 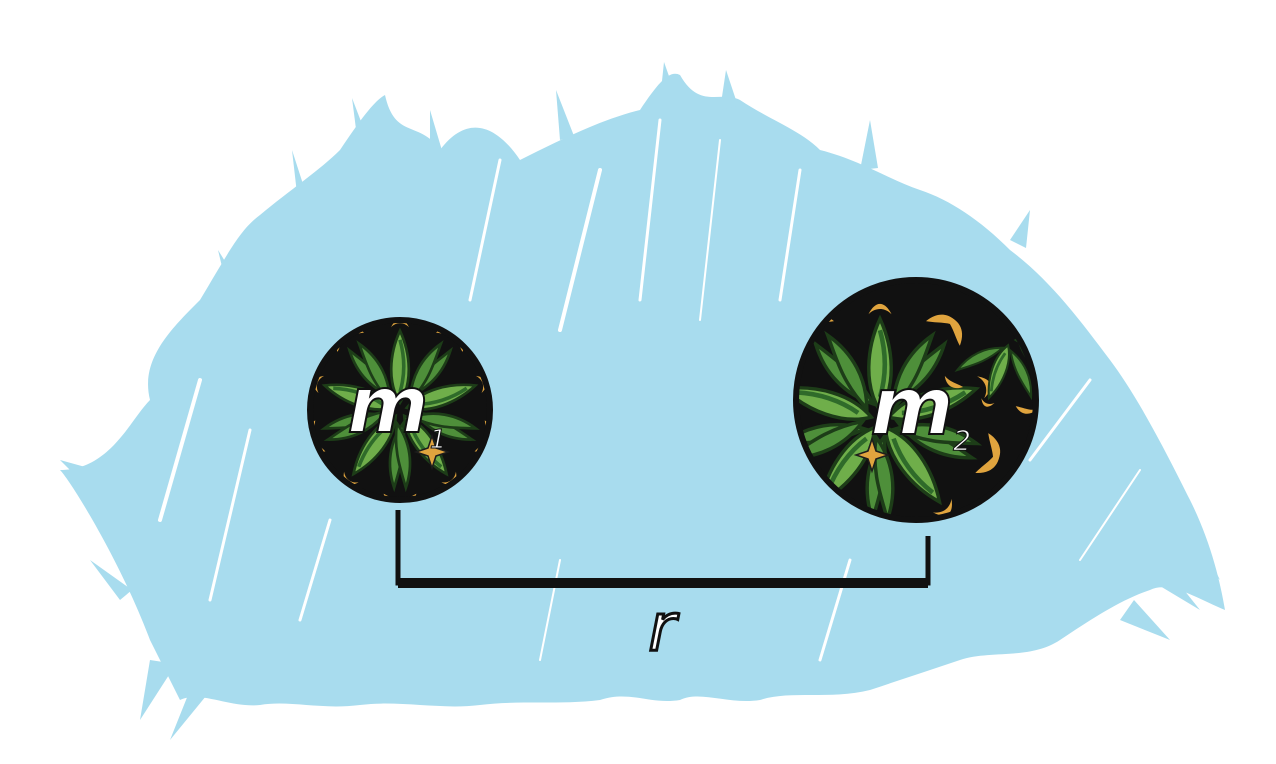 What do you see at coordinates (911, 406) in the screenshot?
I see `mass-2-symbol: m` at bounding box center [911, 406].